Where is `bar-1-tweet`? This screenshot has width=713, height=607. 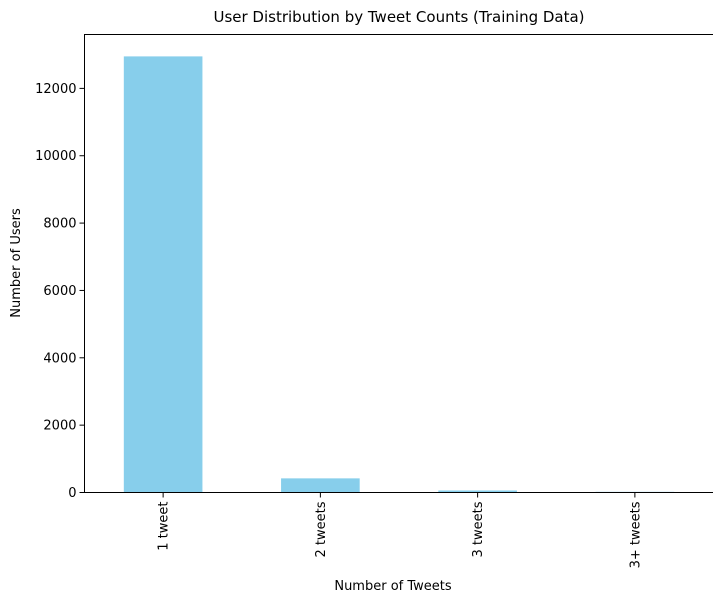 bar-1-tweet is located at coordinates (163, 274).